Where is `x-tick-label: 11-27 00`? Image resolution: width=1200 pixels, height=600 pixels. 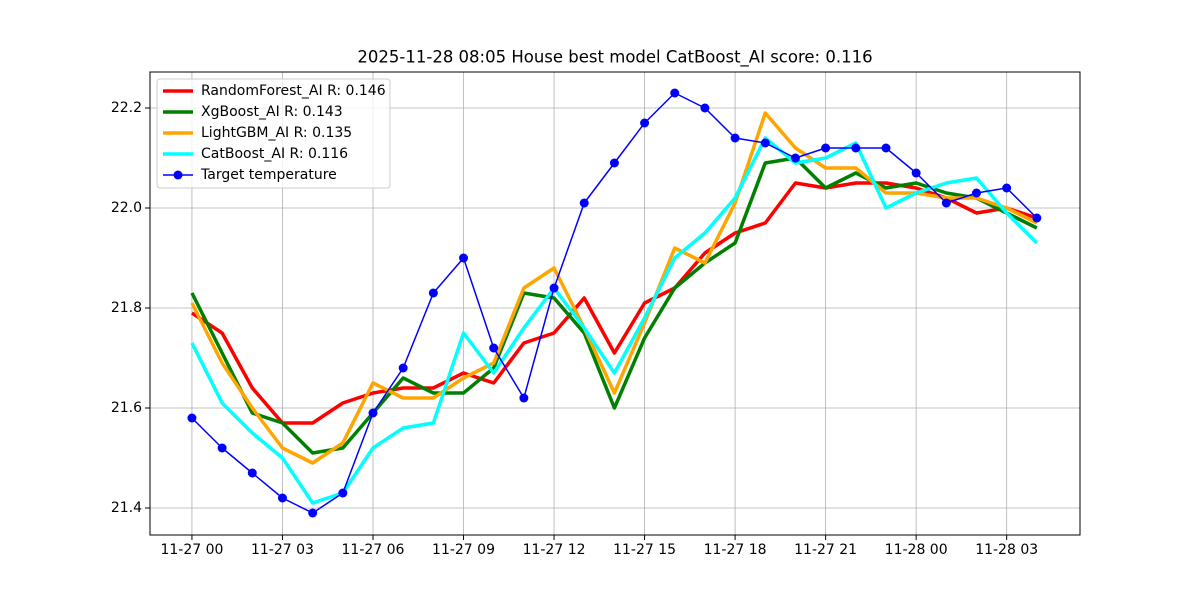
x-tick-label: 11-27 00 is located at coordinates (191, 550).